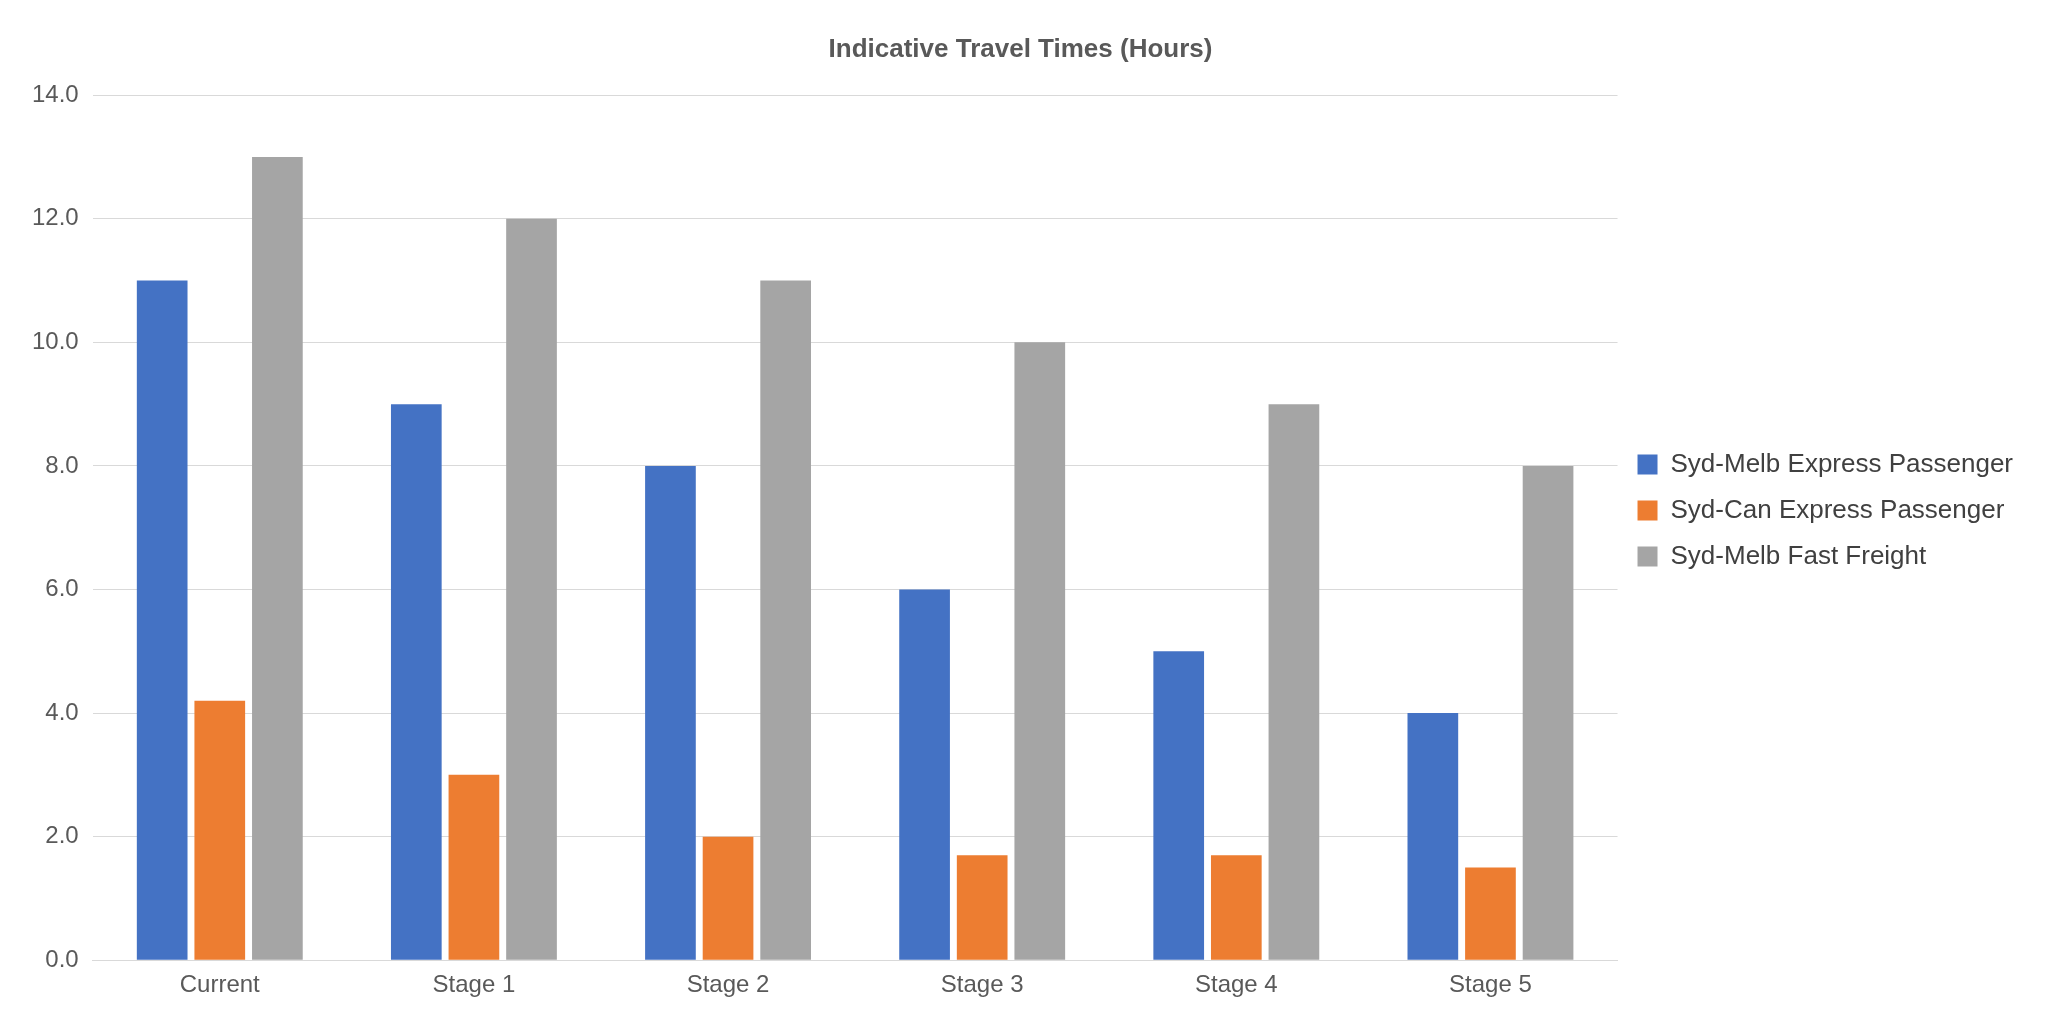  What do you see at coordinates (474, 984) in the screenshot?
I see `x-tick-label: Stage 1` at bounding box center [474, 984].